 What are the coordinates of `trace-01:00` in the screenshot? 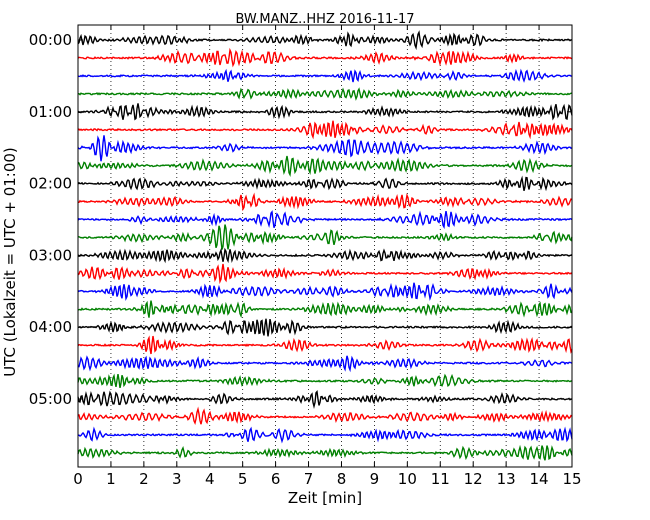 It's located at (325, 112).